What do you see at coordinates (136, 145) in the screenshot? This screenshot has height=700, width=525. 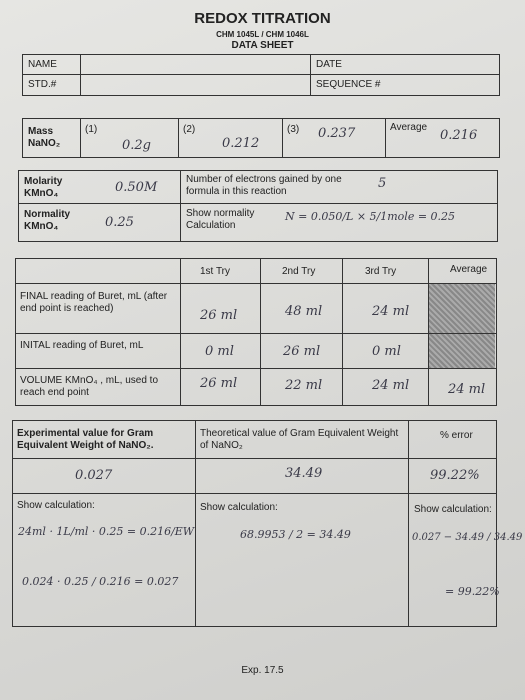 I see `mass-1: 0.2g` at bounding box center [136, 145].